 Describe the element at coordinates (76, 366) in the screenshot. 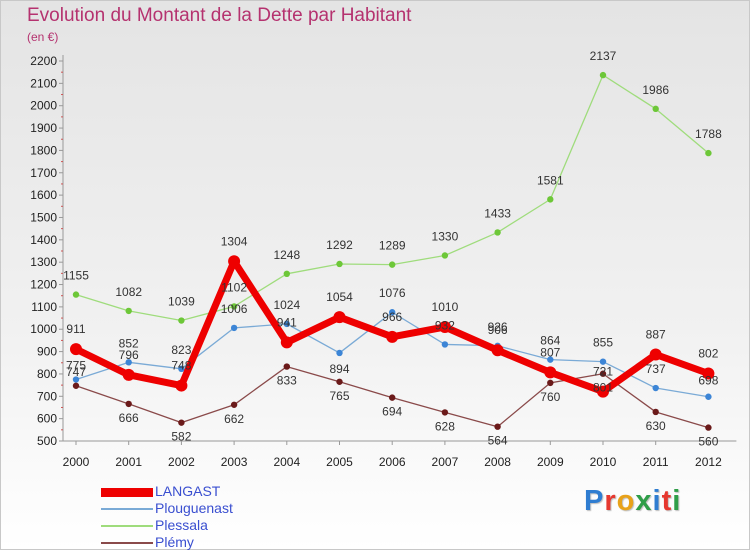

I see `data-label-plouguenast: 775` at that location.